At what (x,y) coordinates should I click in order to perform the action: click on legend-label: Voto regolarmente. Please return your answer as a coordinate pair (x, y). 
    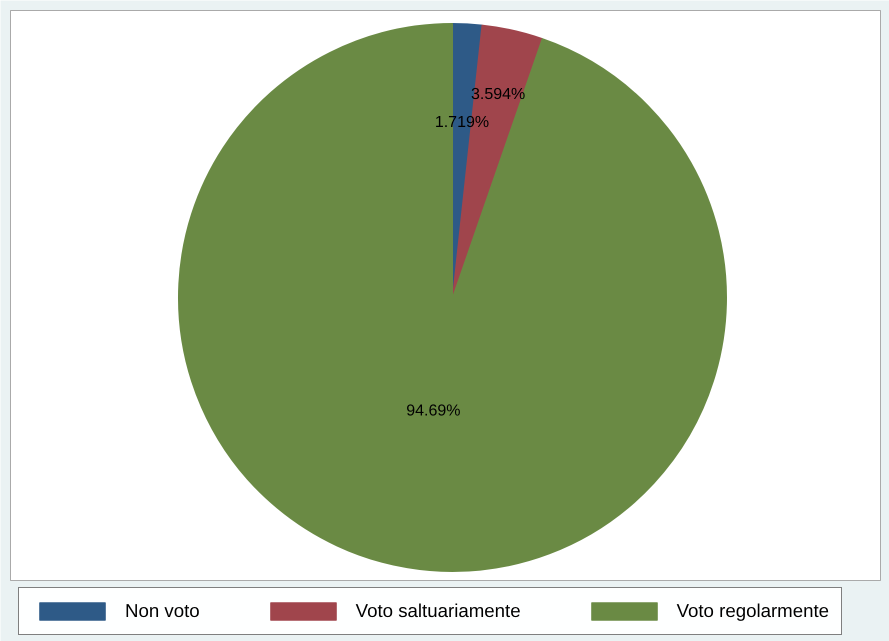
    Looking at the image, I should click on (753, 611).